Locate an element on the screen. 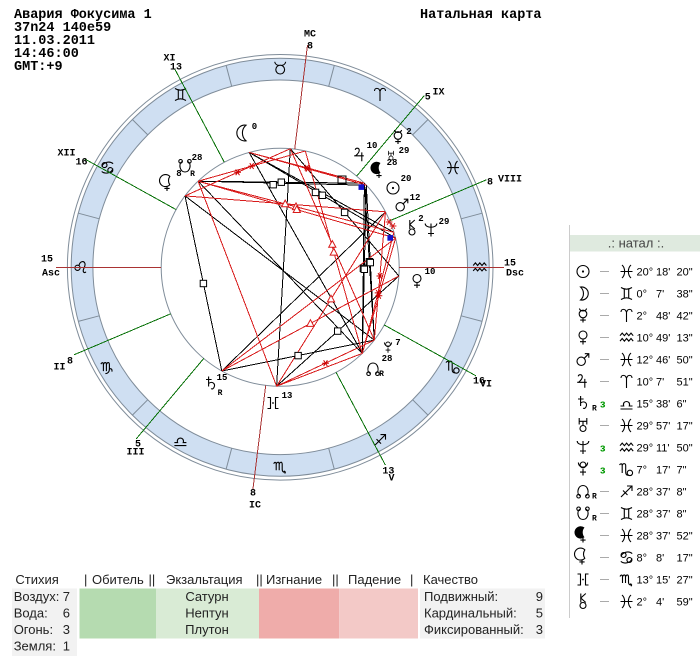  svg-text: 13 is located at coordinates (287, 396).